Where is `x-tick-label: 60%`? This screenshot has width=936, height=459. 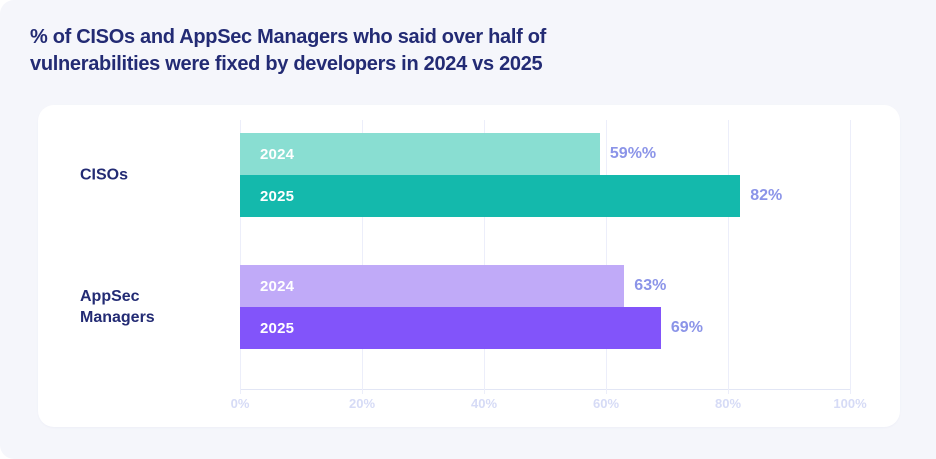 x-tick-label: 60% is located at coordinates (606, 403).